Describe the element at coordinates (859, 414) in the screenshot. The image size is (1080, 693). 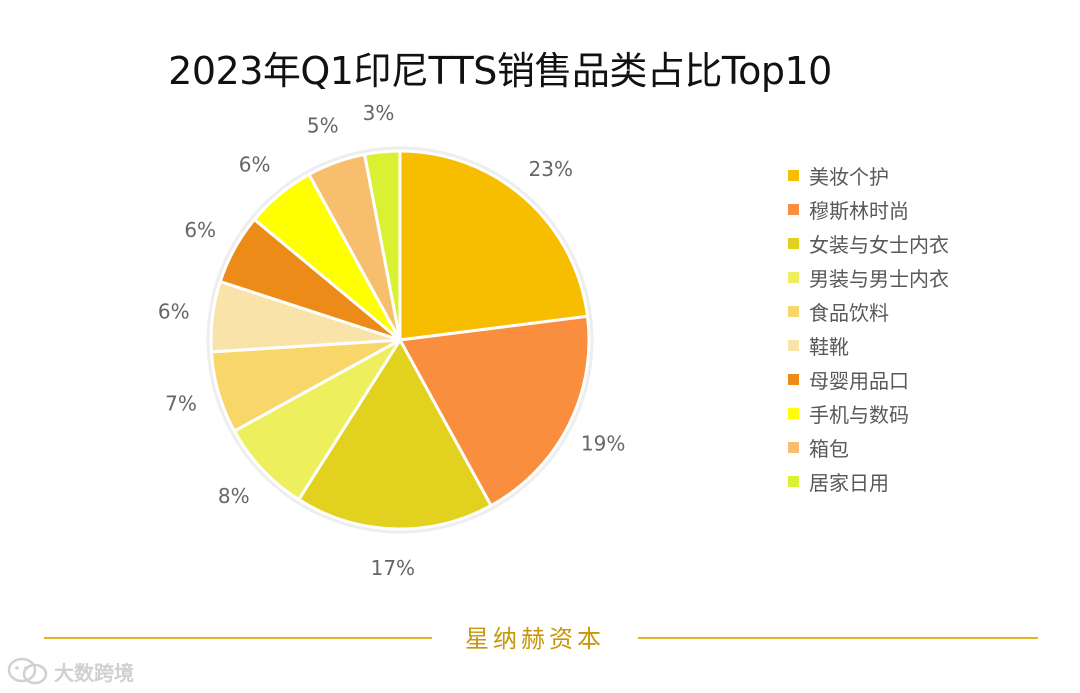
I see `legend-label: 手机与数码` at that location.